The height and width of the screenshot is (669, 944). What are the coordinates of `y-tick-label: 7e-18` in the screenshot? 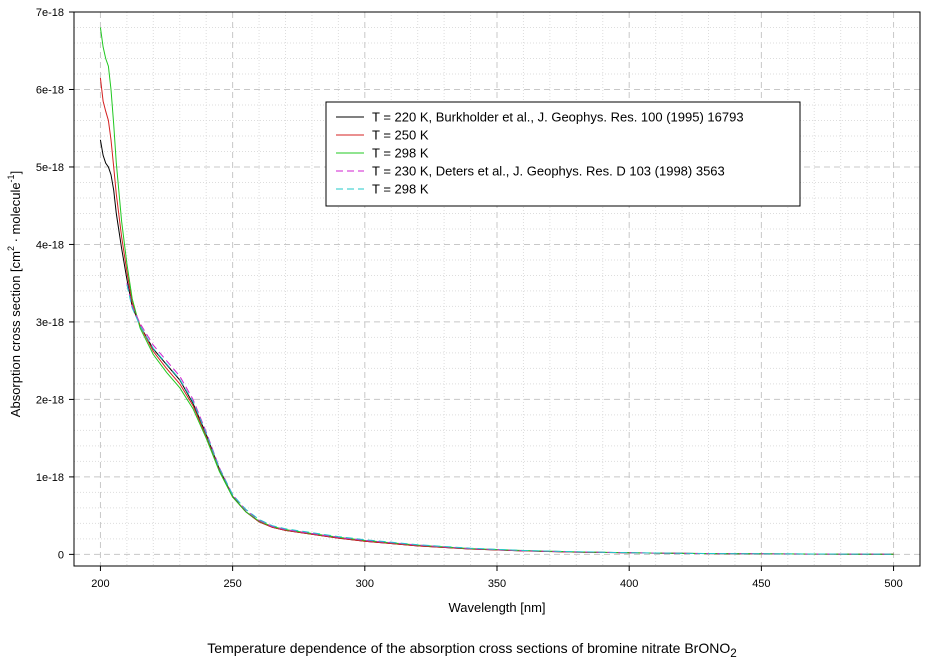 It's located at (50, 13).